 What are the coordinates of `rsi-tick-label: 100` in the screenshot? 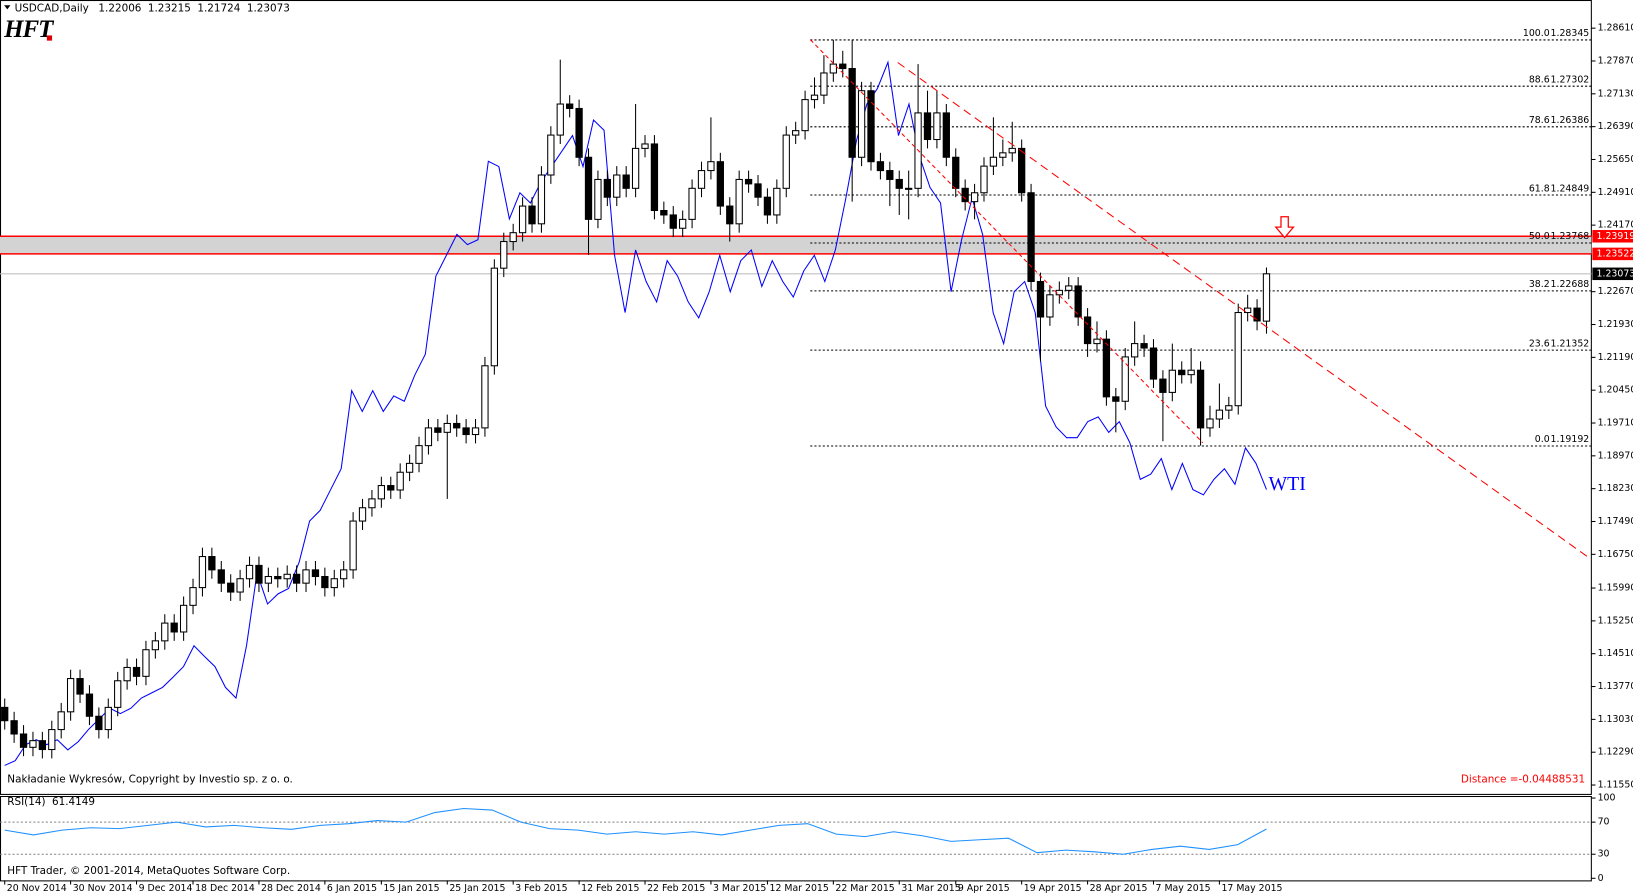 It's located at (1607, 798).